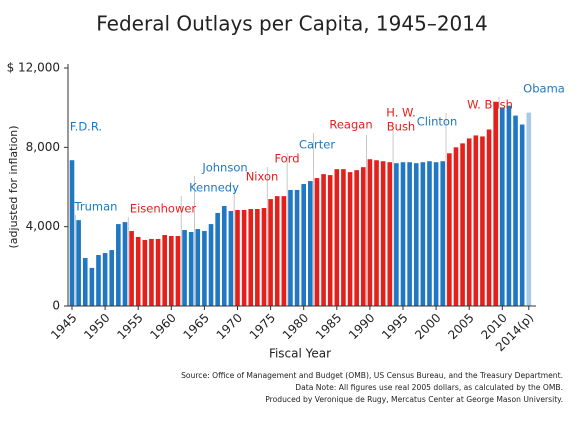 The height and width of the screenshot is (421, 580). Describe the element at coordinates (400, 113) in the screenshot. I see `president-label: H. W.` at that location.